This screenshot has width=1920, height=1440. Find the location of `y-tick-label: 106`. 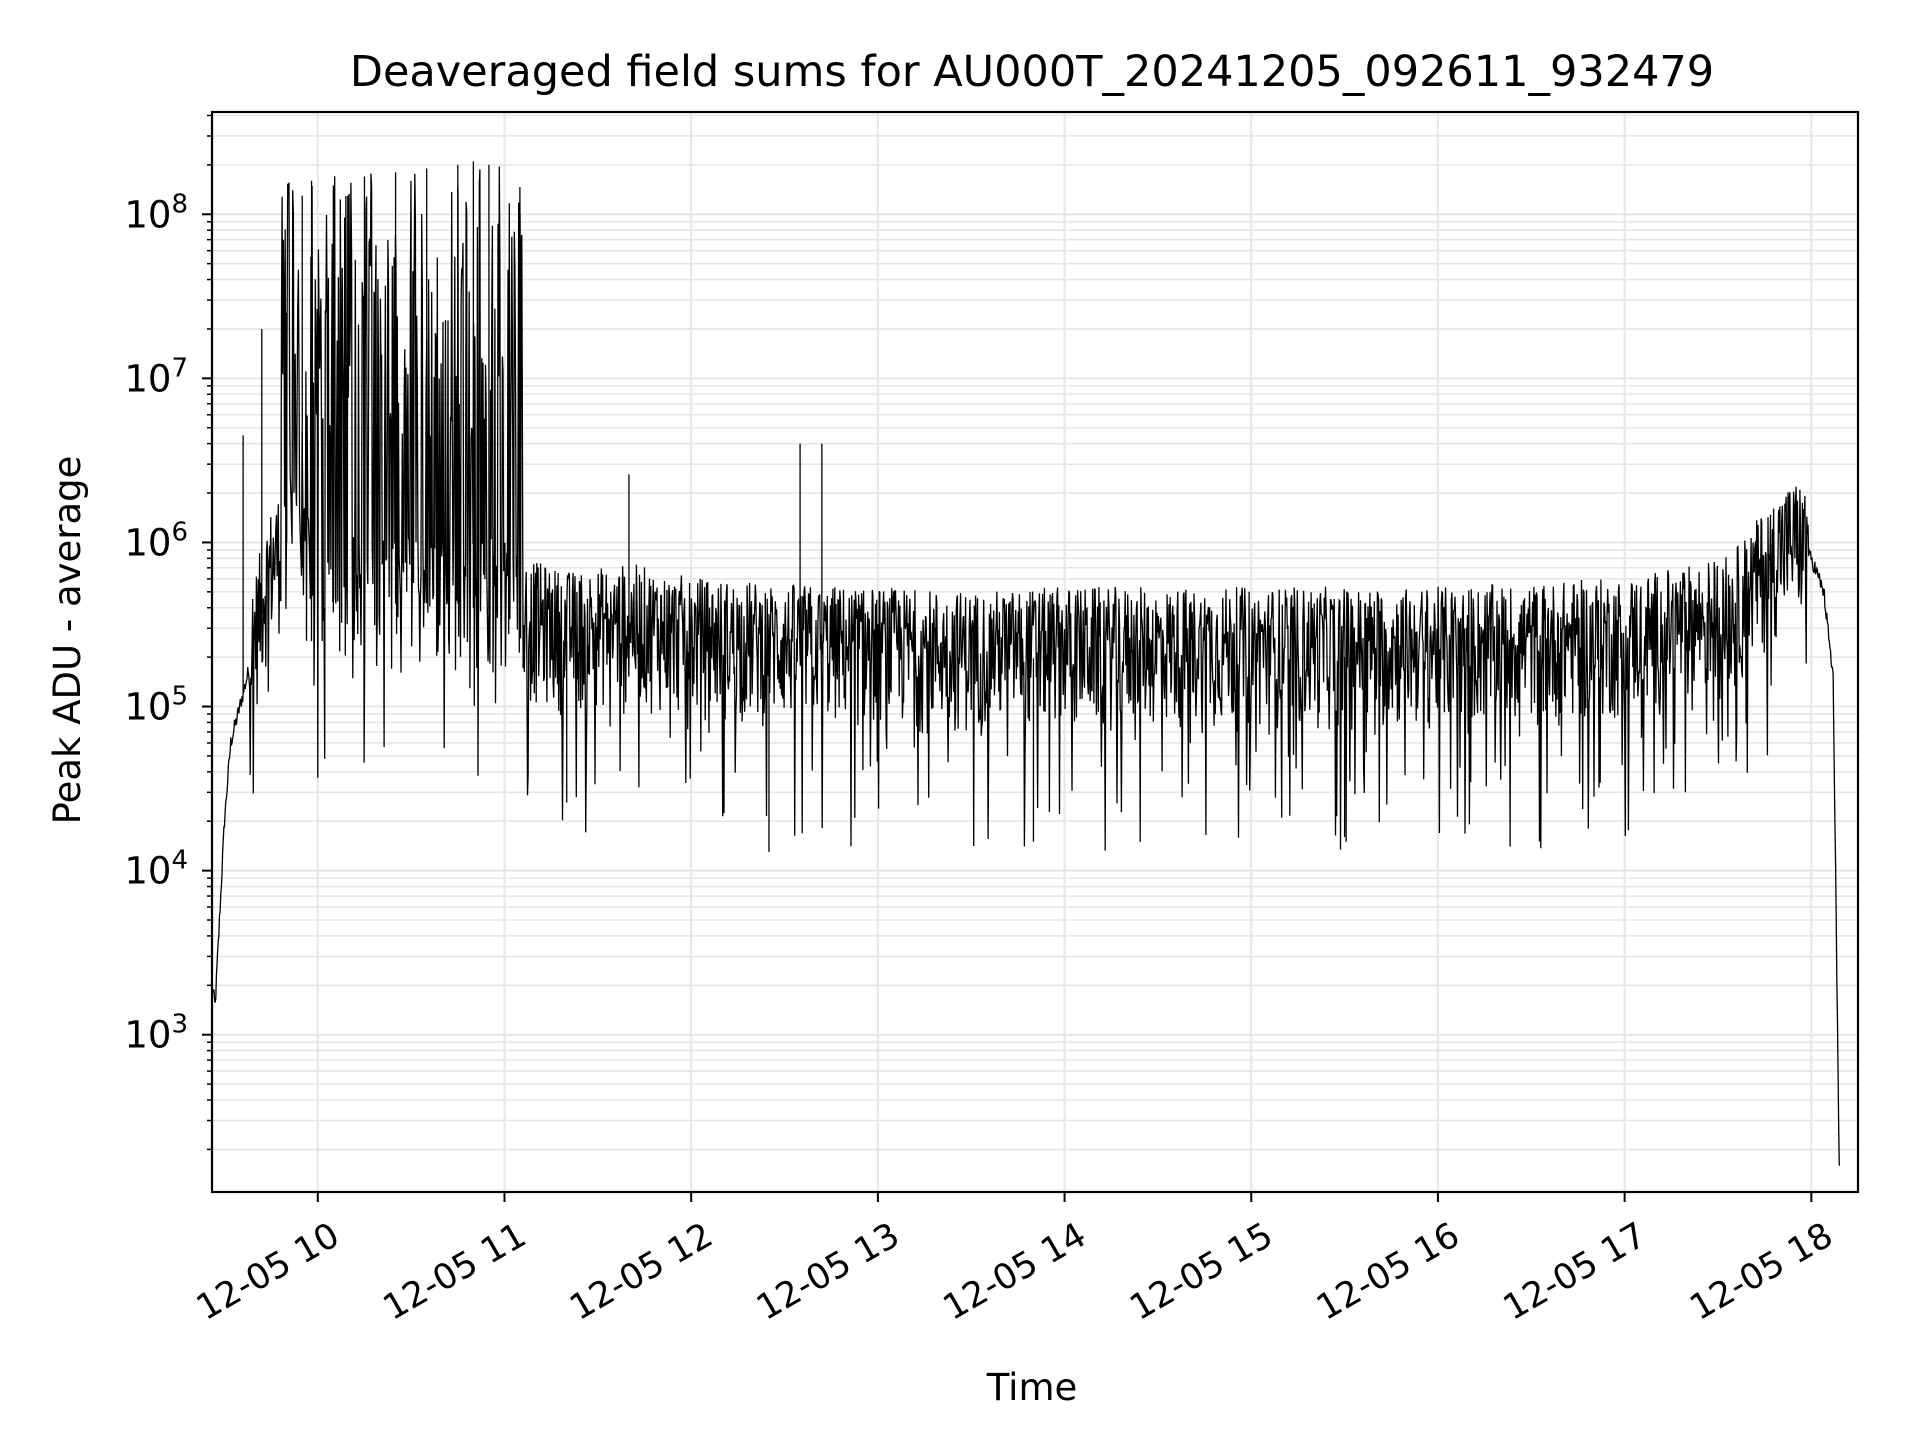

y-tick-label: 106 is located at coordinates (156, 540).